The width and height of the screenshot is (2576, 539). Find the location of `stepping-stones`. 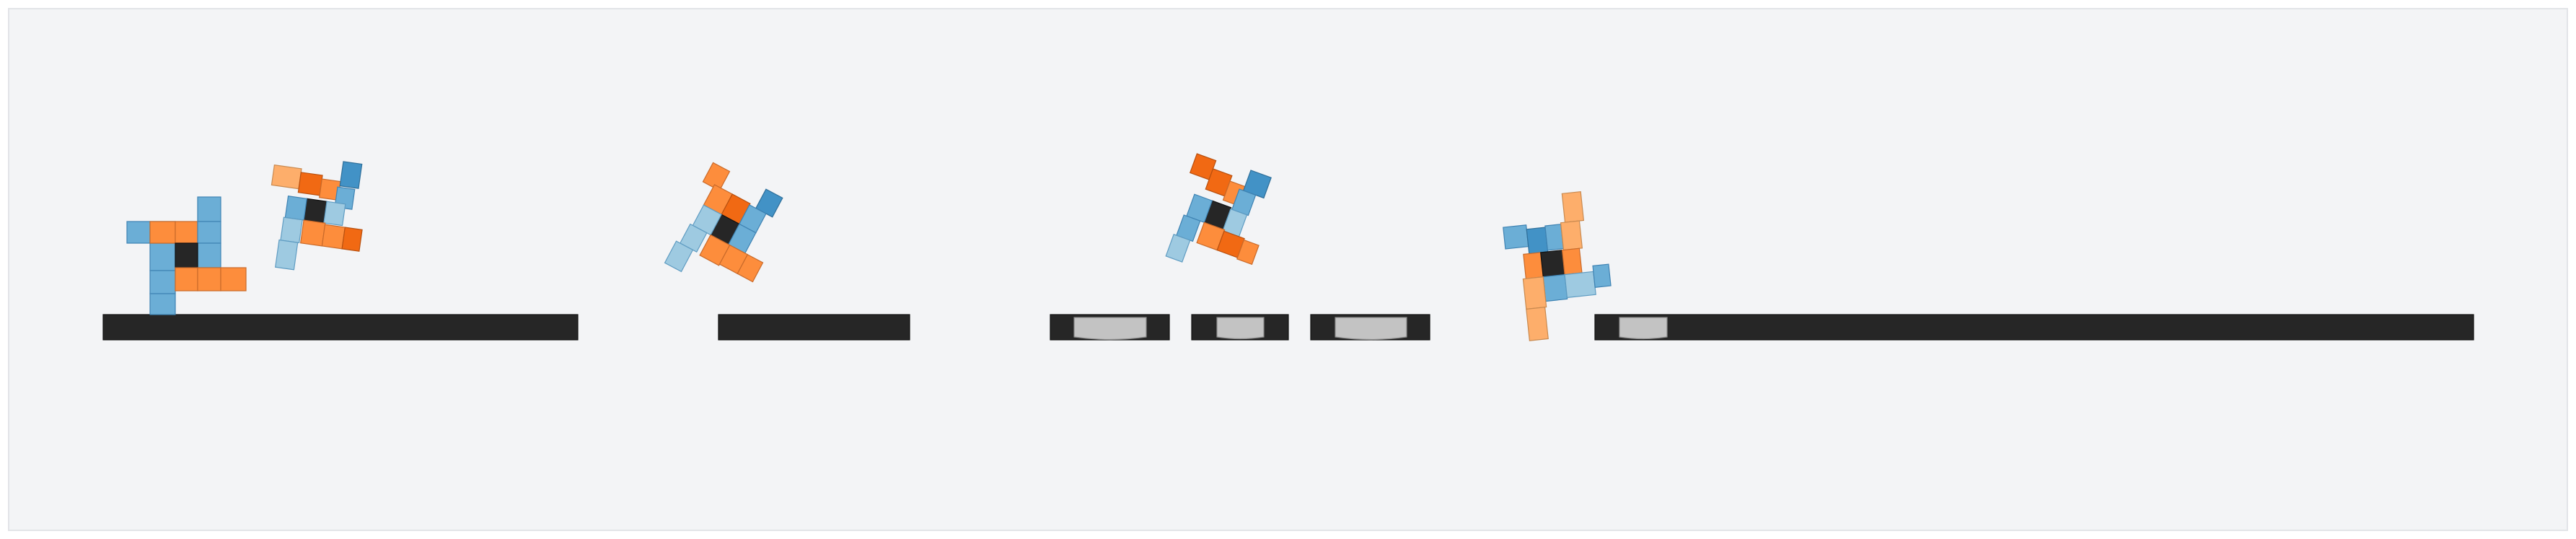

stepping-stones is located at coordinates (1370, 329).